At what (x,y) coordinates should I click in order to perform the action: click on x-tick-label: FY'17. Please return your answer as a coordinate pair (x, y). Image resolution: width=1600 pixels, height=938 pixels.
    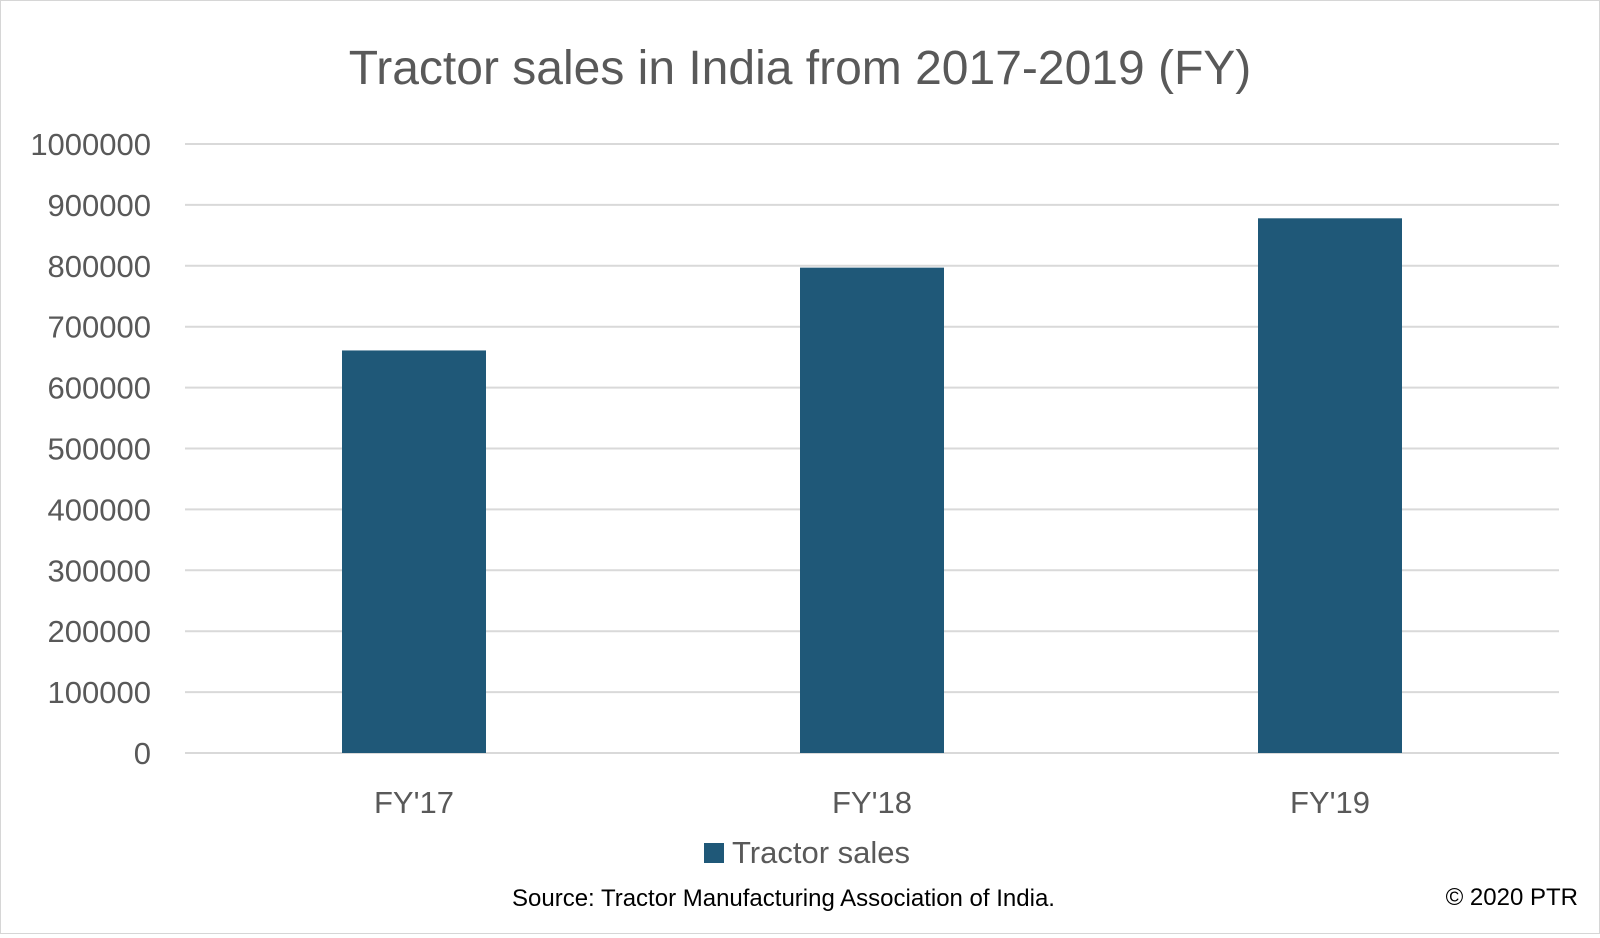
    Looking at the image, I should click on (414, 802).